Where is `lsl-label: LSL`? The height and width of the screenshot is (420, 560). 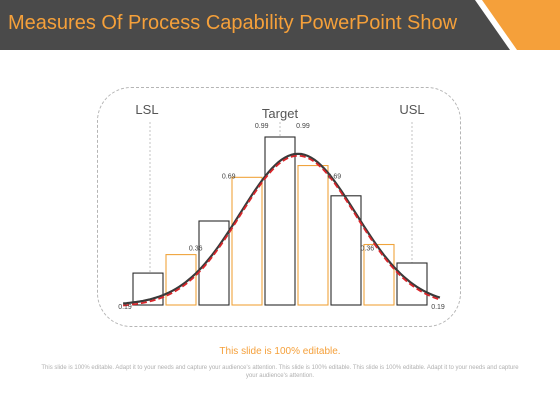 lsl-label: LSL is located at coordinates (146, 109).